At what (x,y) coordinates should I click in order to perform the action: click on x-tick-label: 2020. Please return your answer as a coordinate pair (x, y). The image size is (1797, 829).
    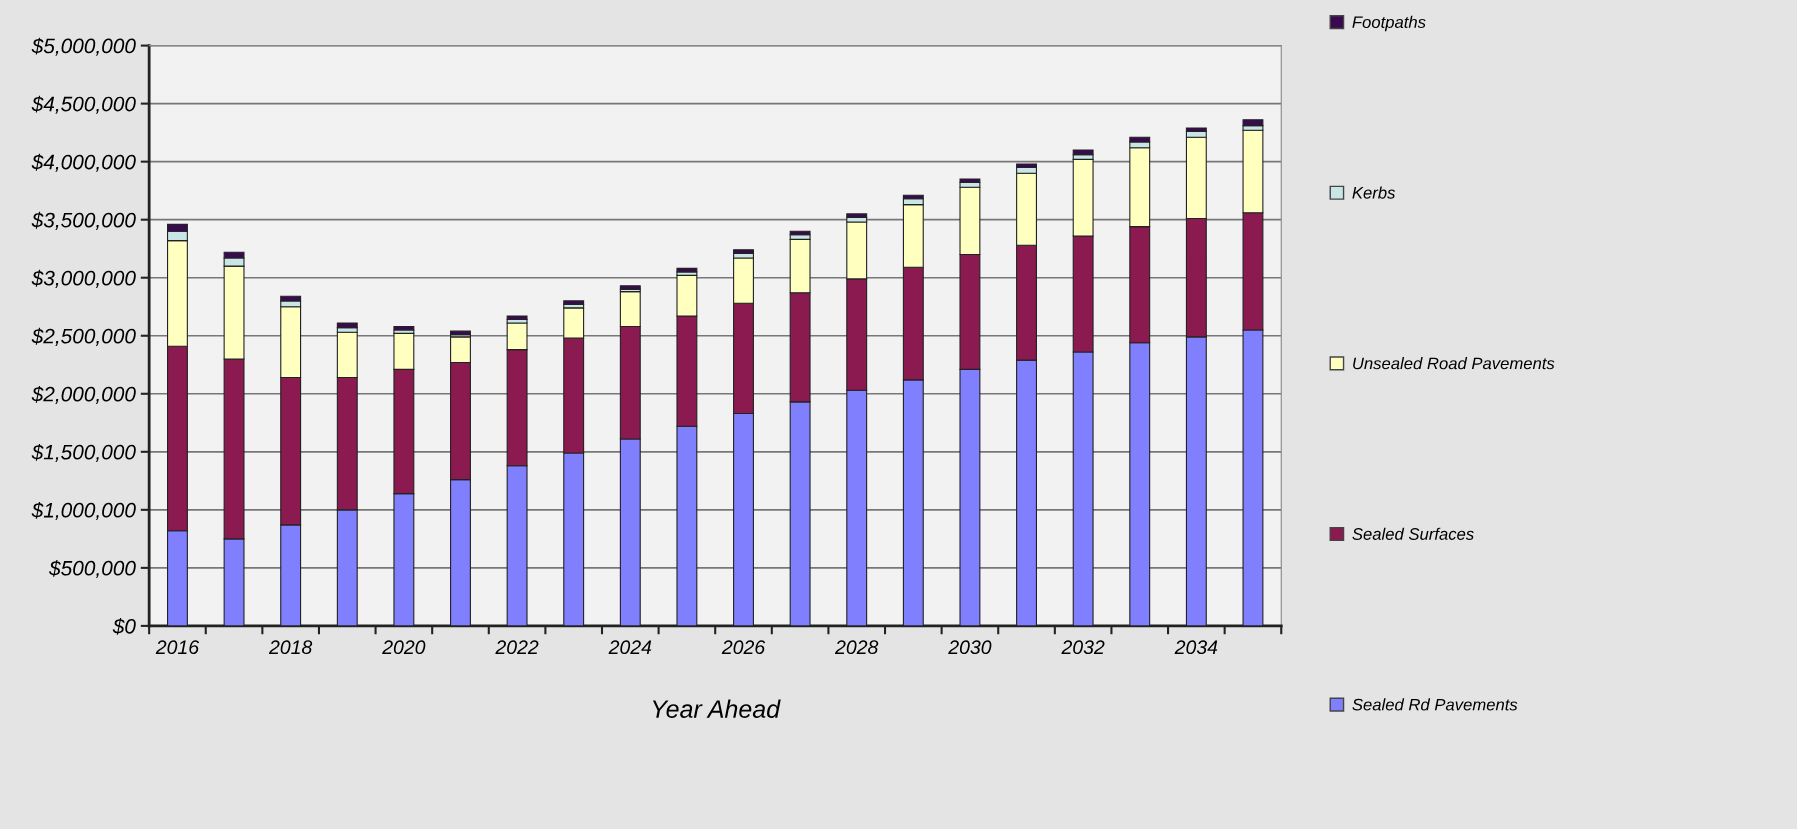
    Looking at the image, I should click on (404, 647).